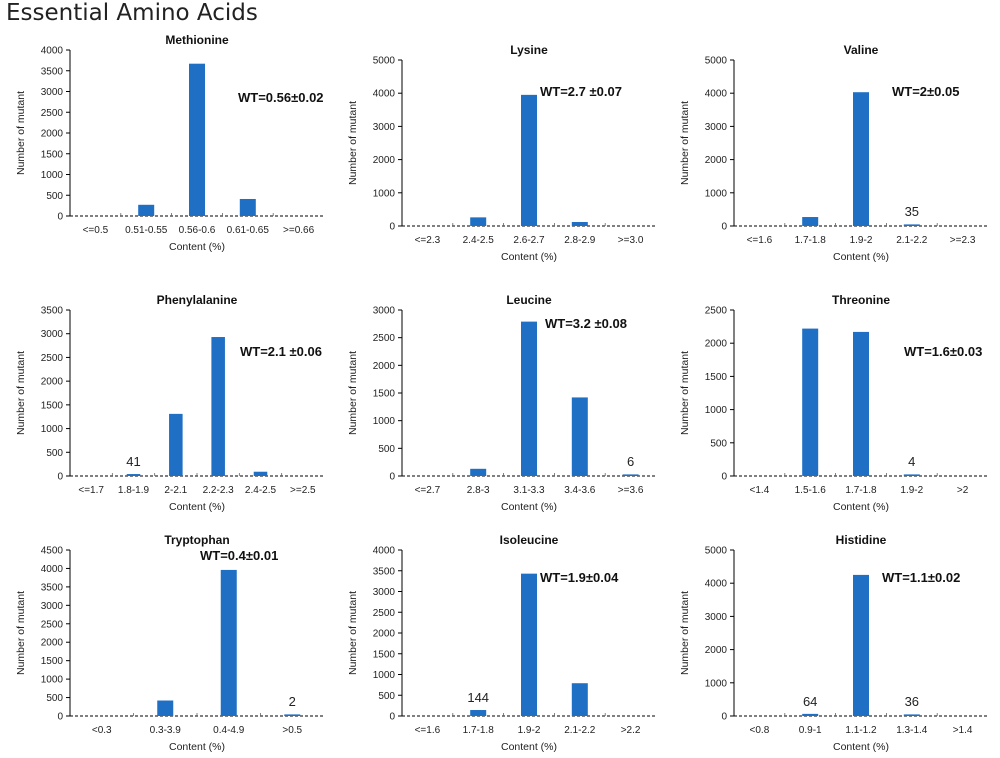 This screenshot has height=758, width=1000. I want to click on figure-title: Essential Amino Acids, so click(132, 13).